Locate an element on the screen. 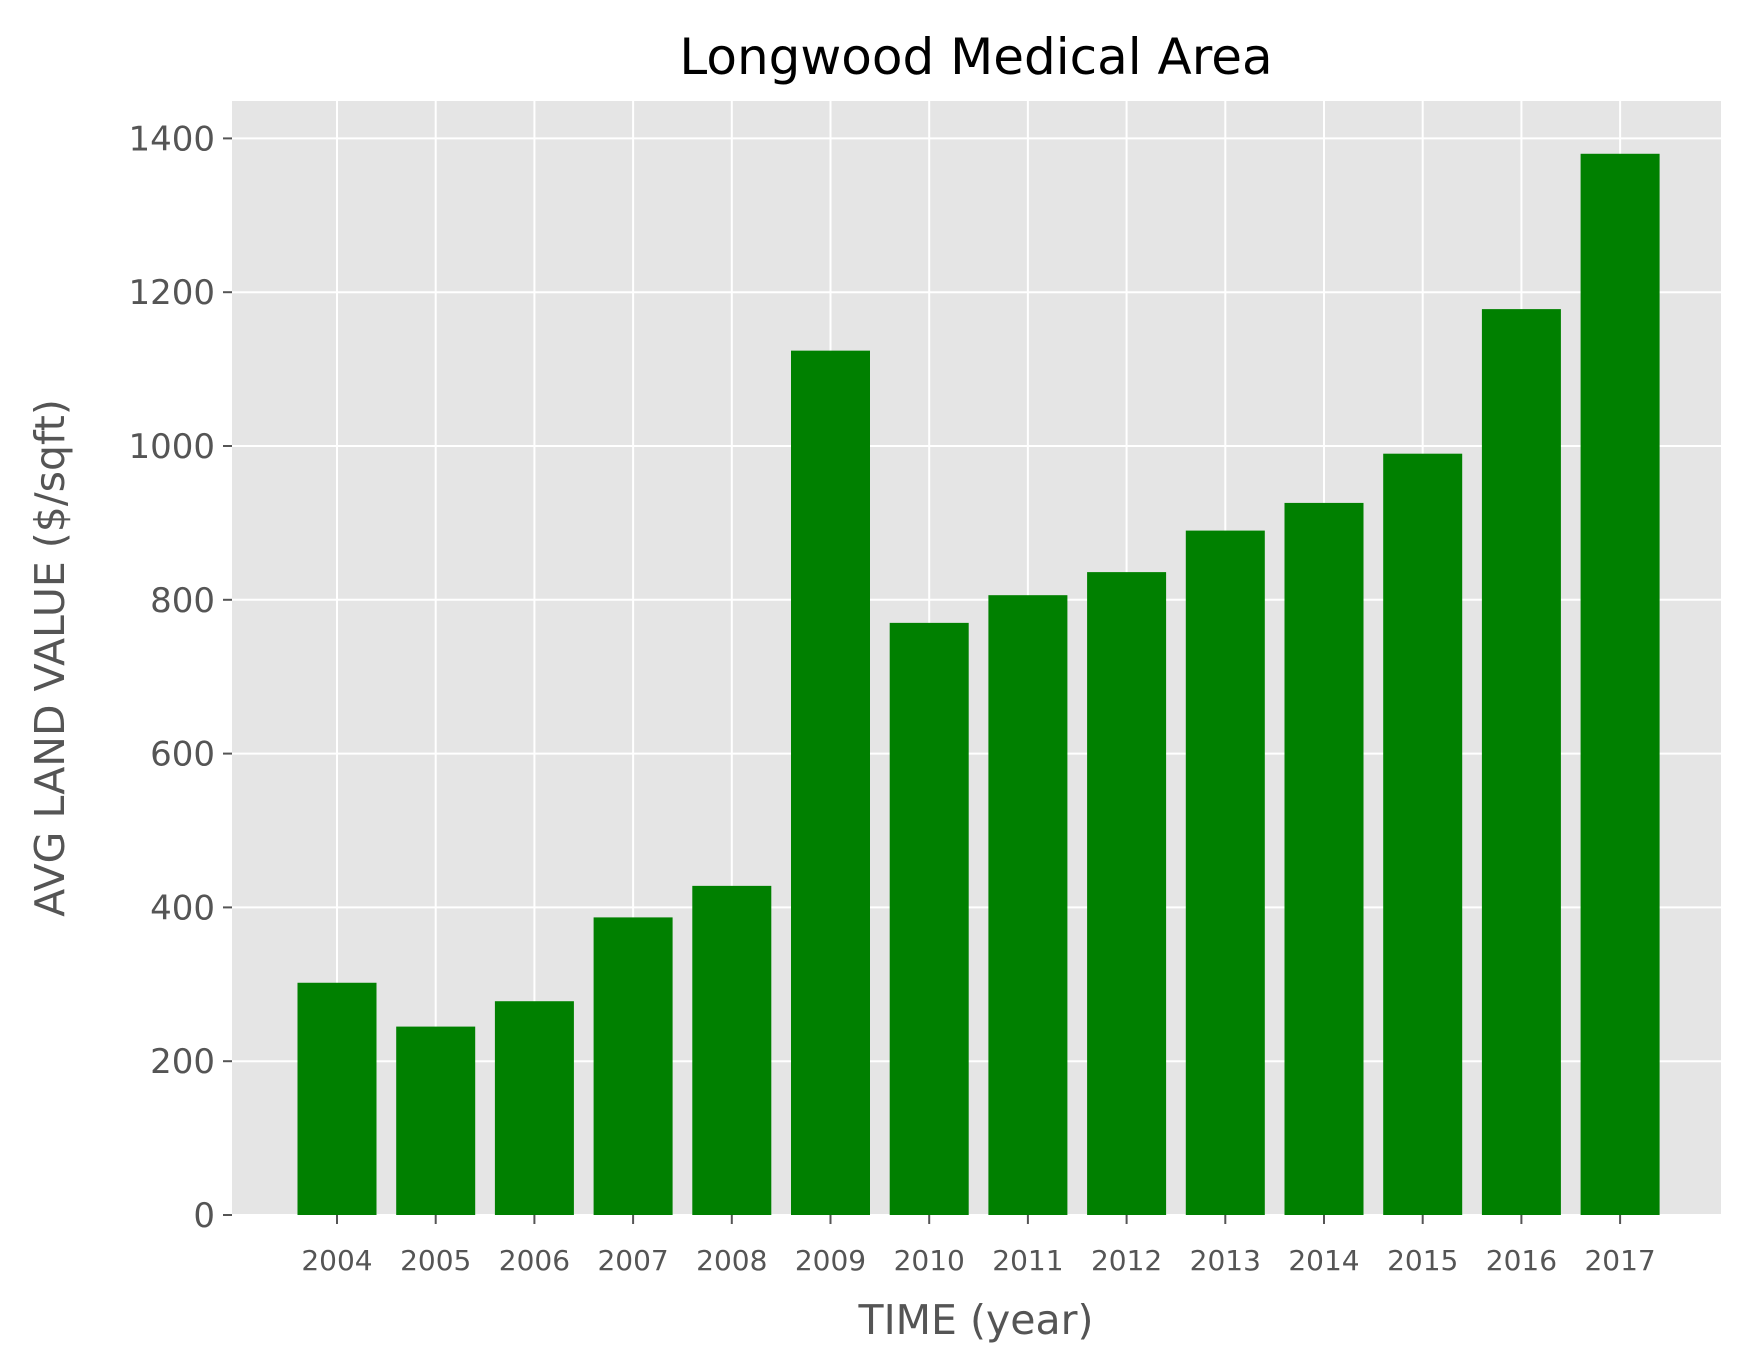 This screenshot has width=1751, height=1366. bar-2017 is located at coordinates (1620, 684).